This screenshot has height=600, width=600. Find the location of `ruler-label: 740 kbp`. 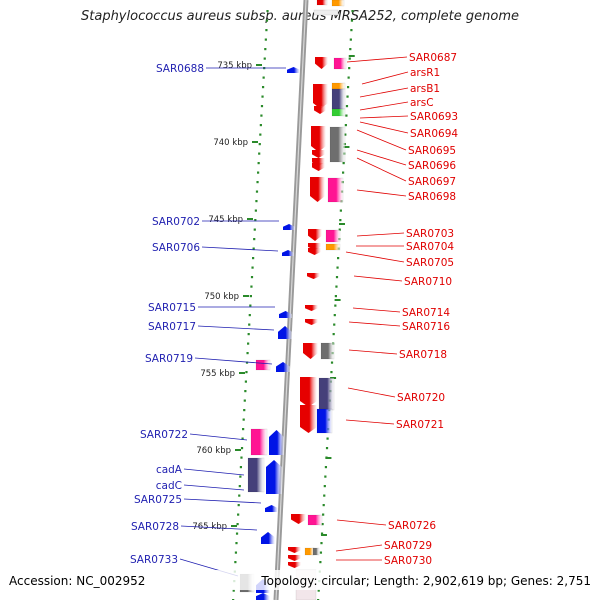

ruler-label: 740 kbp is located at coordinates (230, 143).